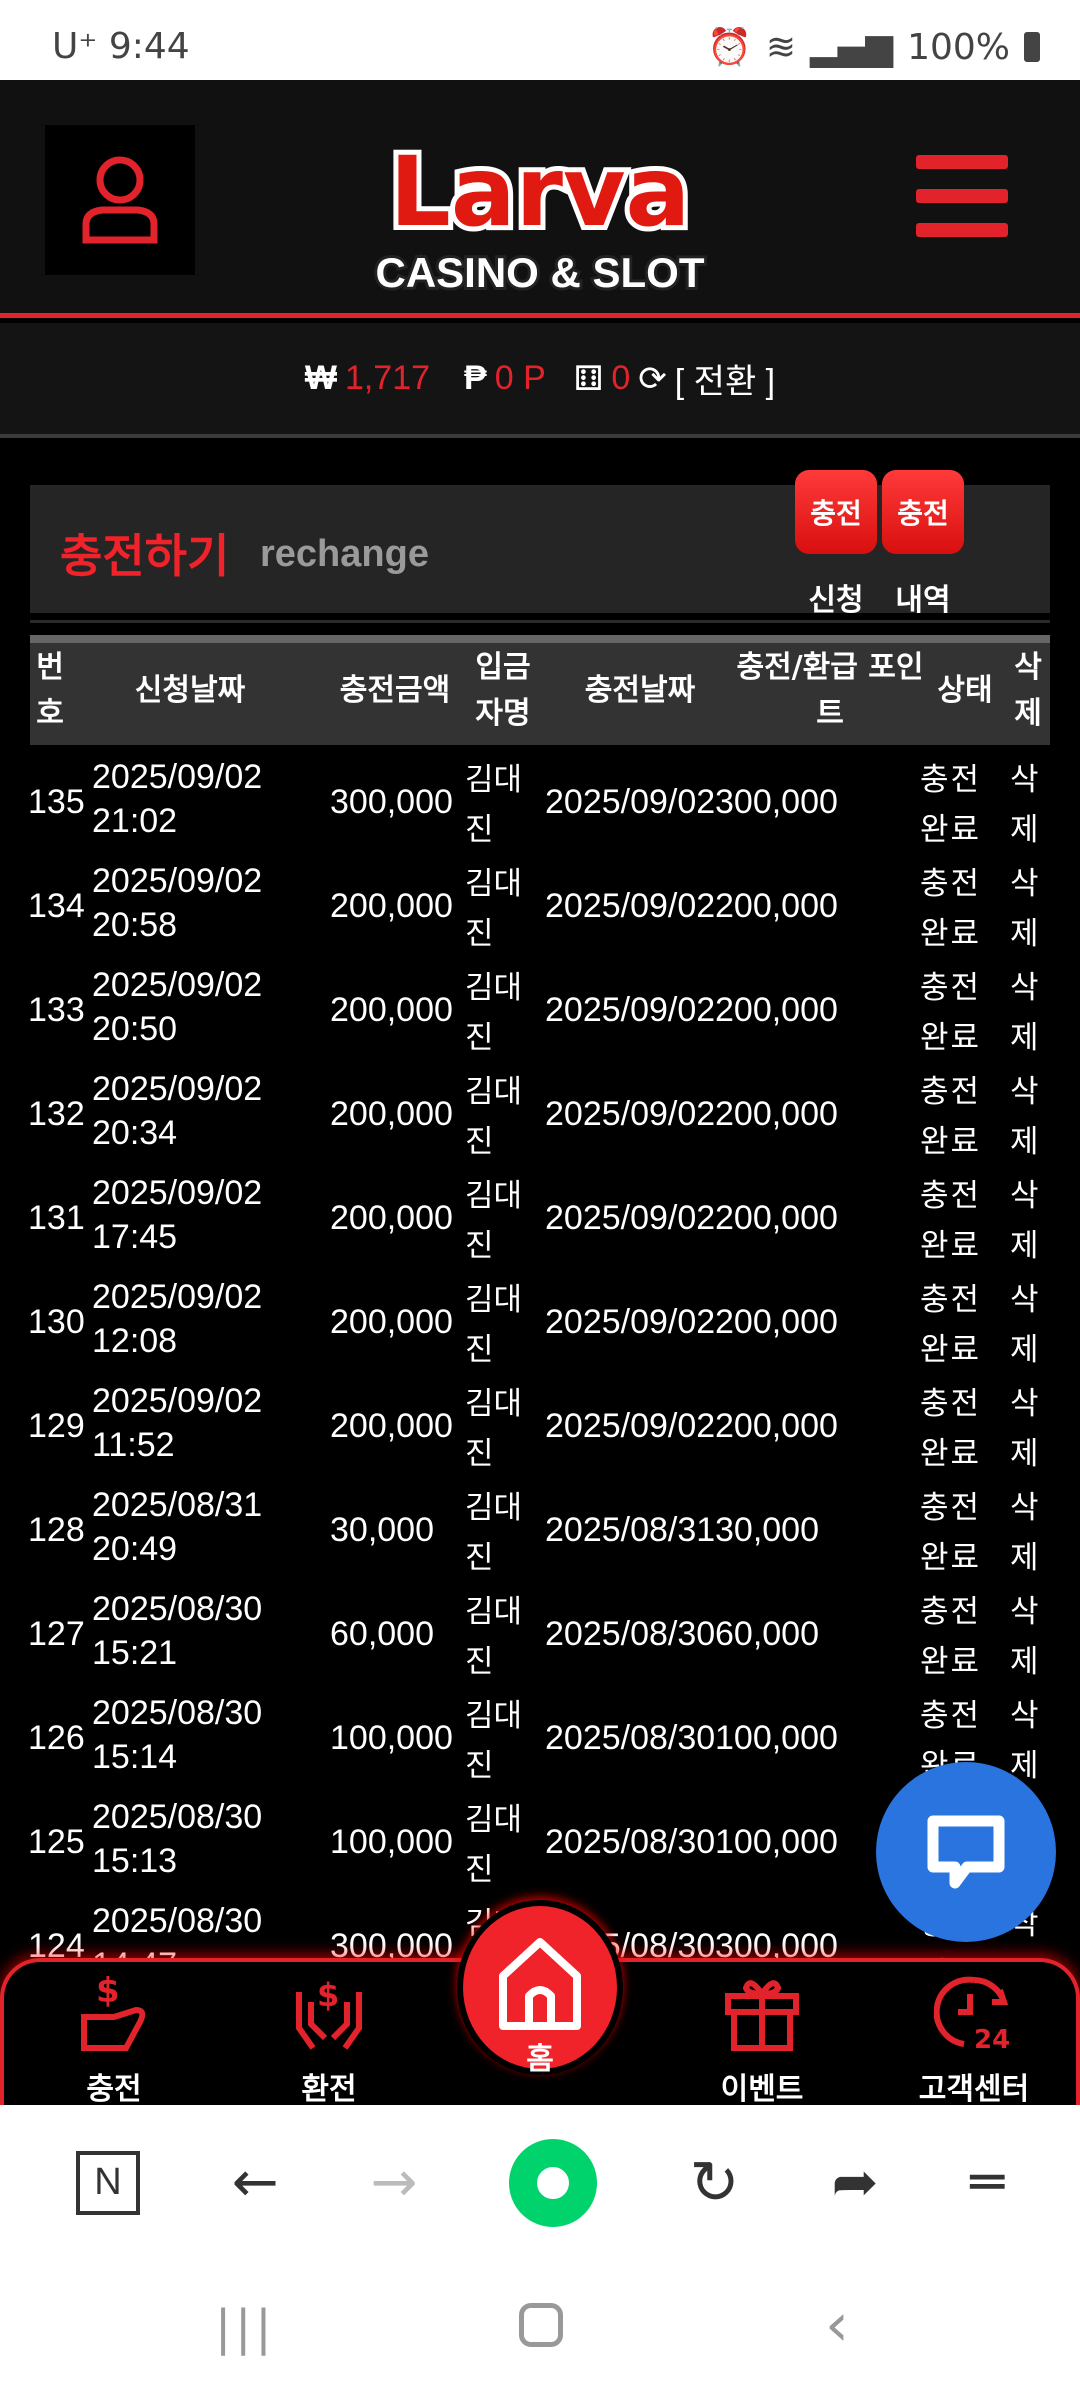 This screenshot has width=1080, height=2400. I want to click on deposit-hand-icon: $, so click(113, 2011).